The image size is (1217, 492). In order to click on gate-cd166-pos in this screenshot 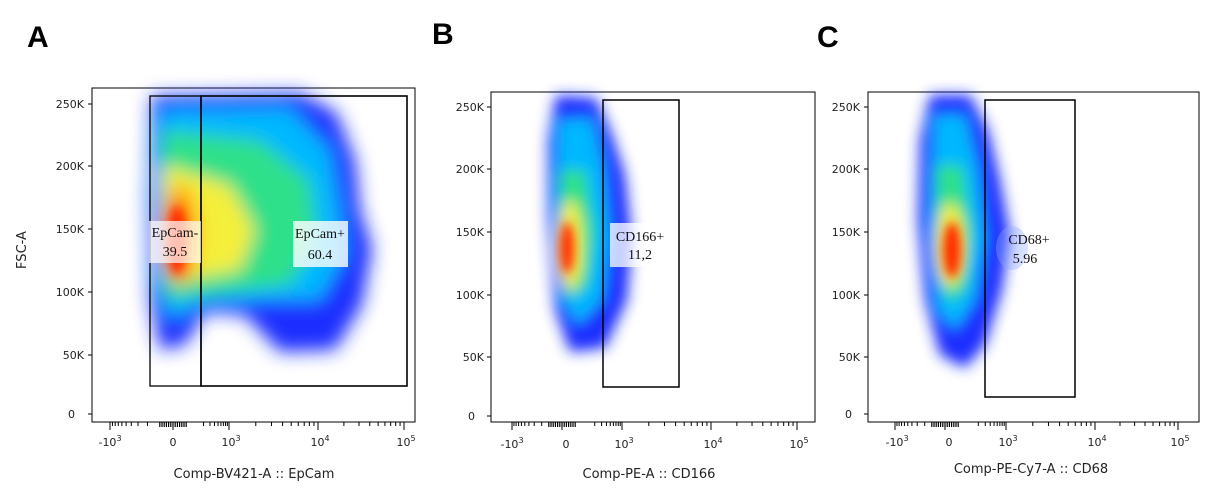, I will do `click(641, 243)`.